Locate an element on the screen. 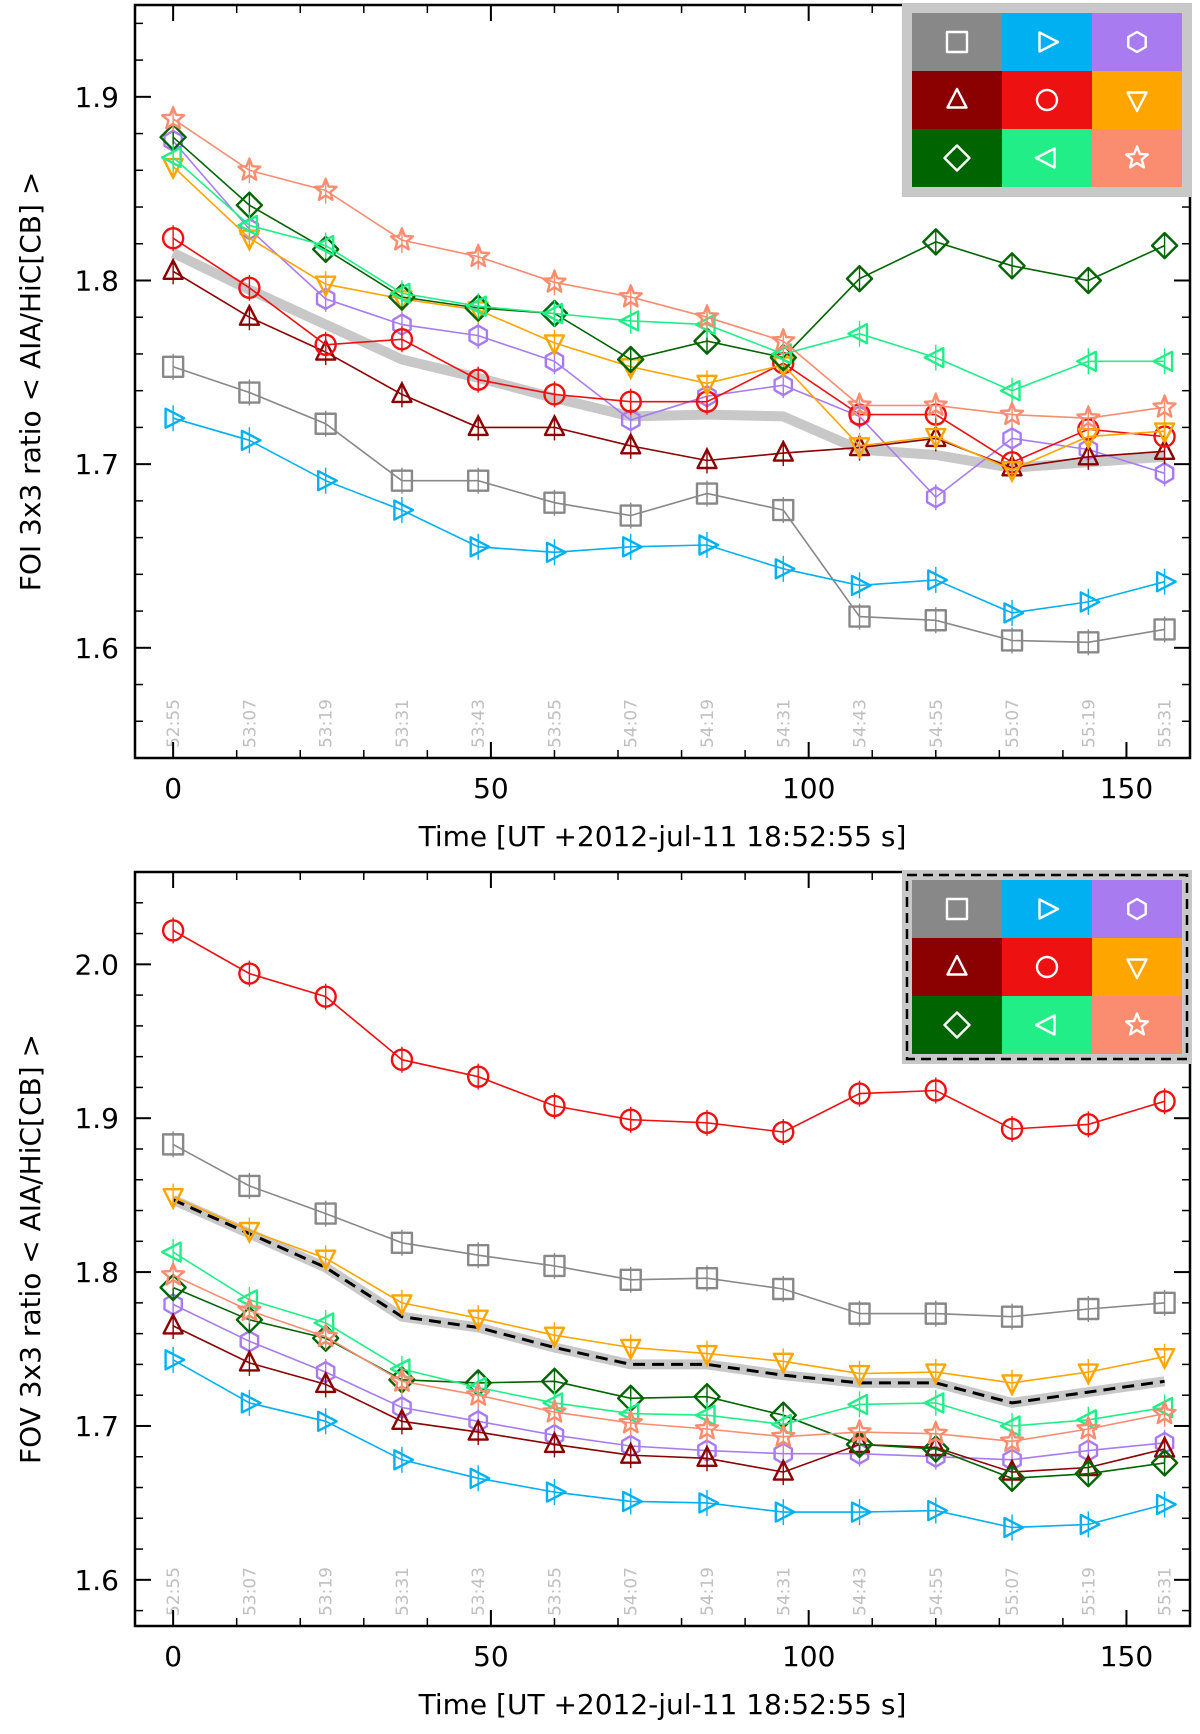 Image resolution: width=1200 pixels, height=1734 pixels. series-square is located at coordinates (668, 504).